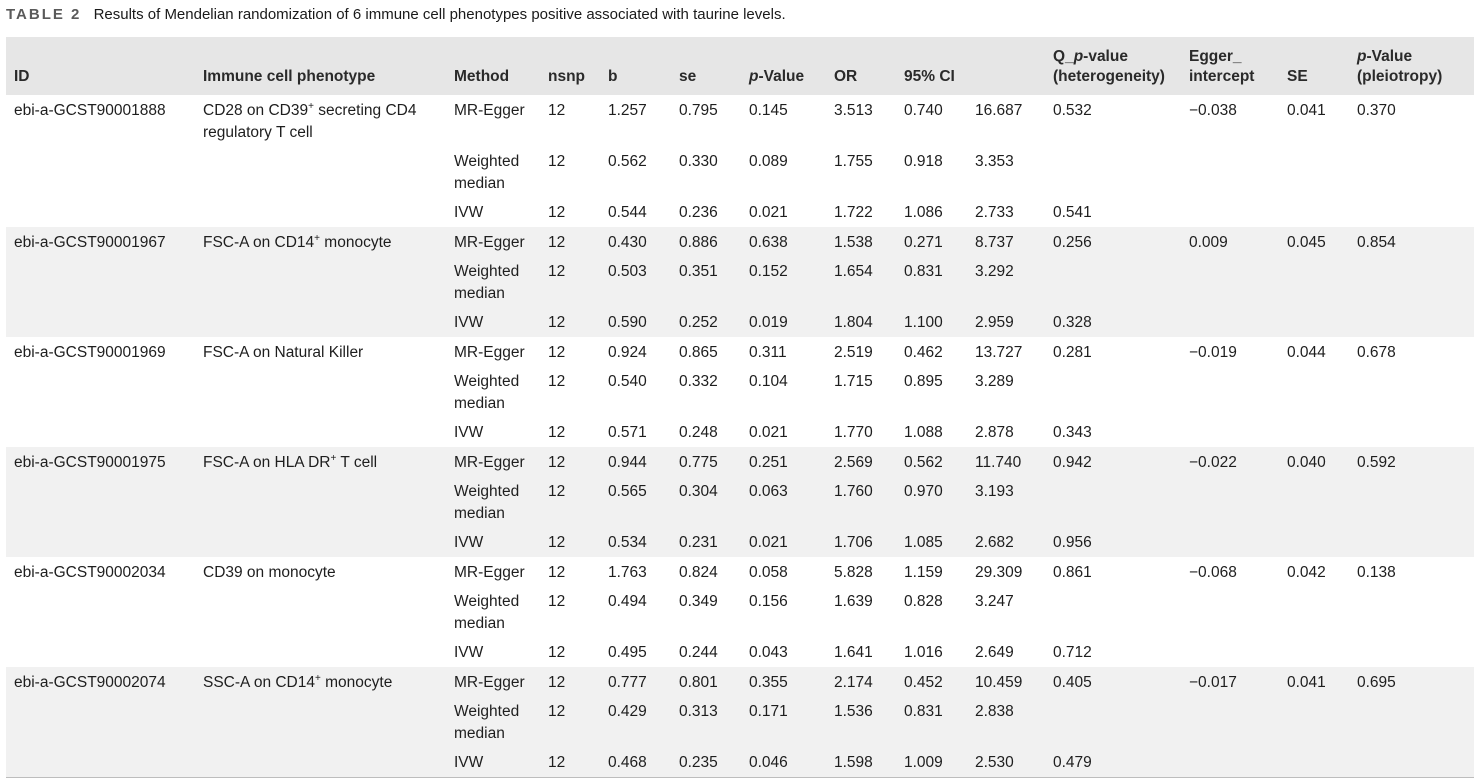 The image size is (1478, 781). What do you see at coordinates (1113, 680) in the screenshot?
I see `cell-q: 0.405` at bounding box center [1113, 680].